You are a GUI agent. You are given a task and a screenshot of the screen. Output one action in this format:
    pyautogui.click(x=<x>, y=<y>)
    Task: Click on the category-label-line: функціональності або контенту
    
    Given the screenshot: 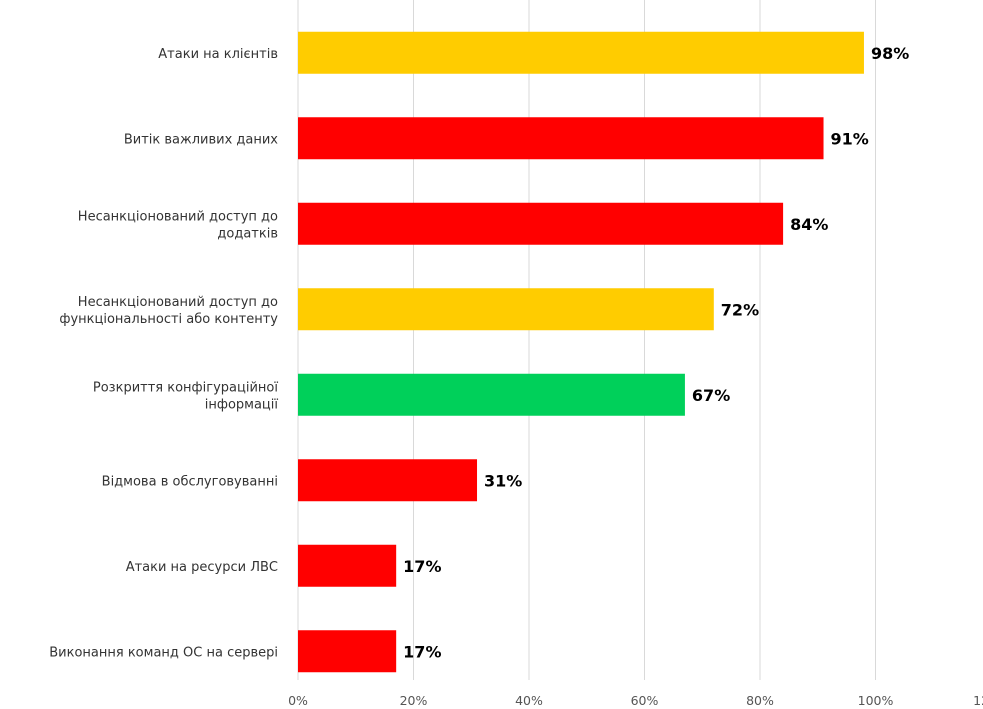 What is the action you would take?
    pyautogui.click(x=168, y=319)
    